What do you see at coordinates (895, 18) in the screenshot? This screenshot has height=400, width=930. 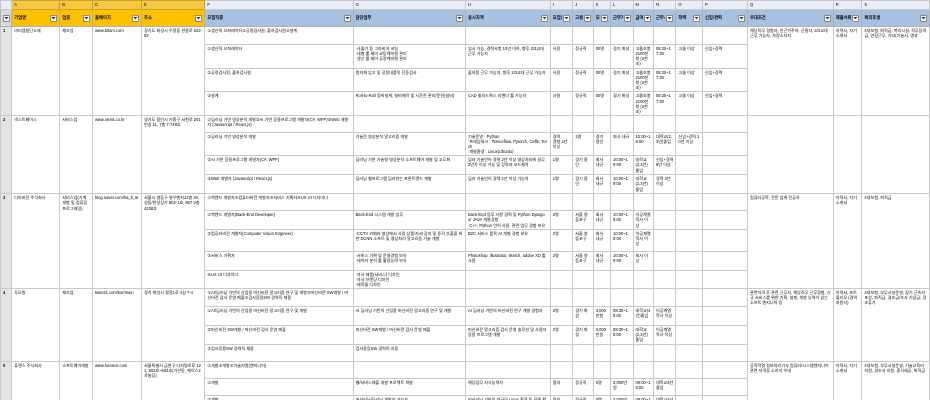 I see `header-cell-benefits: 복리후생` at bounding box center [895, 18].